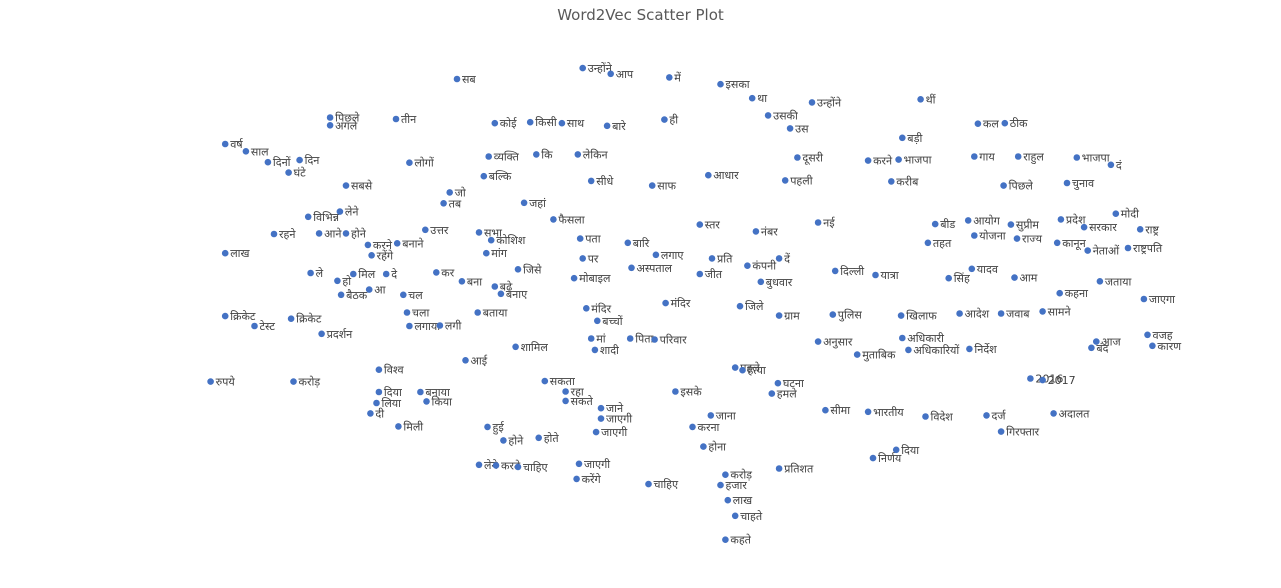  What do you see at coordinates (255, 151) in the screenshot?
I see `data-point: साल` at bounding box center [255, 151].